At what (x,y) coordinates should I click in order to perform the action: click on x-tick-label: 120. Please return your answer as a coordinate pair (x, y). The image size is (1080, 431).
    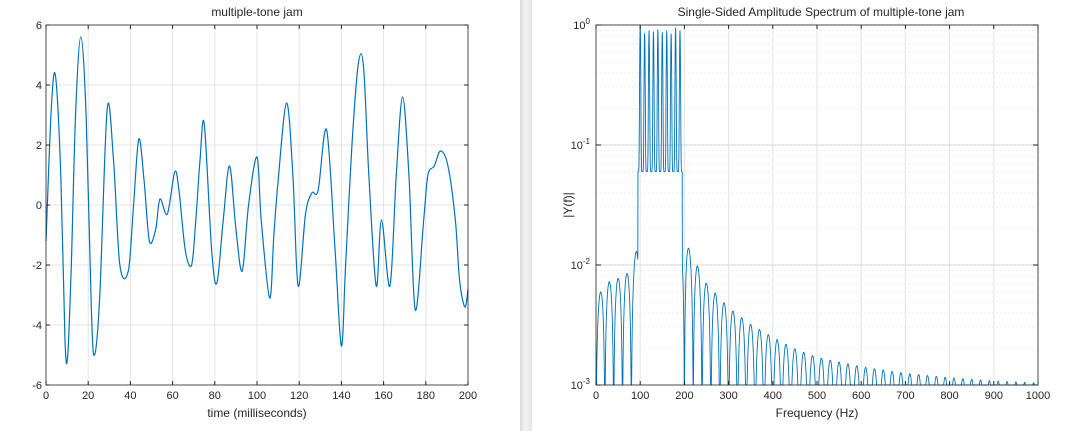
    Looking at the image, I should click on (299, 396).